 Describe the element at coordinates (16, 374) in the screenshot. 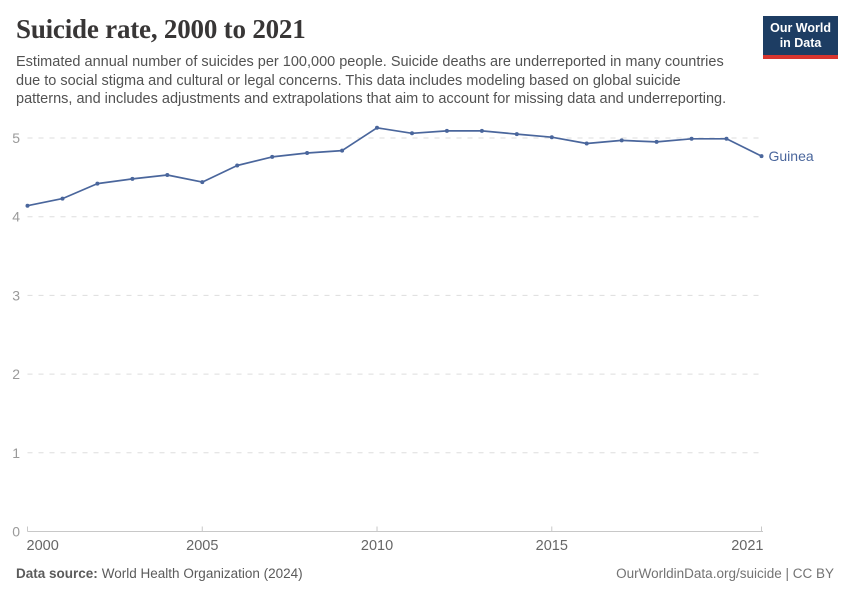

I see `y-tick-label-2: 2` at that location.